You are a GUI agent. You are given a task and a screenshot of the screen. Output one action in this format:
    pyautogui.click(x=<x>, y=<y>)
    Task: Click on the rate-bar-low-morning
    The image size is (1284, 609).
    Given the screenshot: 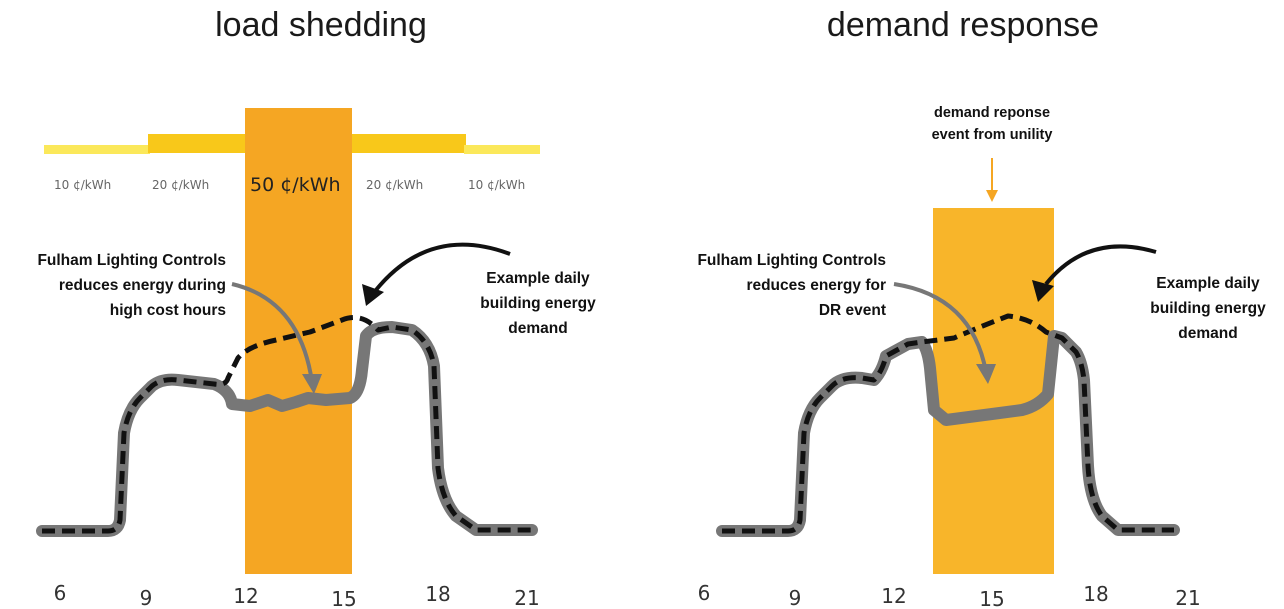 What is the action you would take?
    pyautogui.click(x=97, y=149)
    